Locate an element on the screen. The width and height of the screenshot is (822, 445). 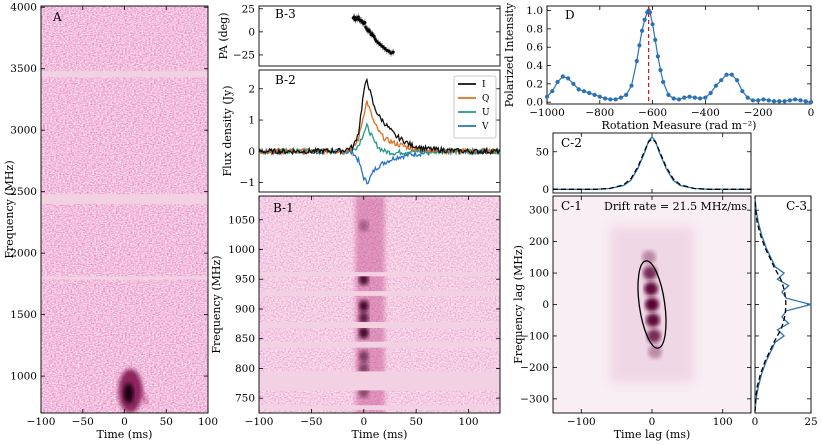
acf-freq-data is located at coordinates (783, 304).